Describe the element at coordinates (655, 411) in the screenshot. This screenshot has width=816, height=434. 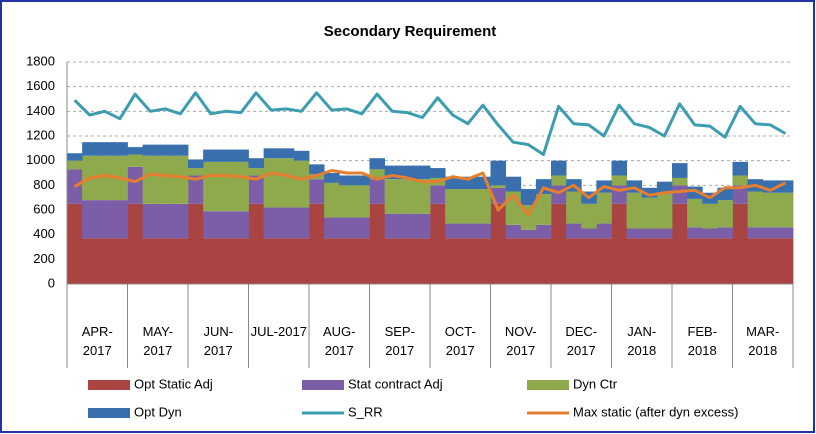
I see `legend-label: Max static (after dyn excess)` at that location.